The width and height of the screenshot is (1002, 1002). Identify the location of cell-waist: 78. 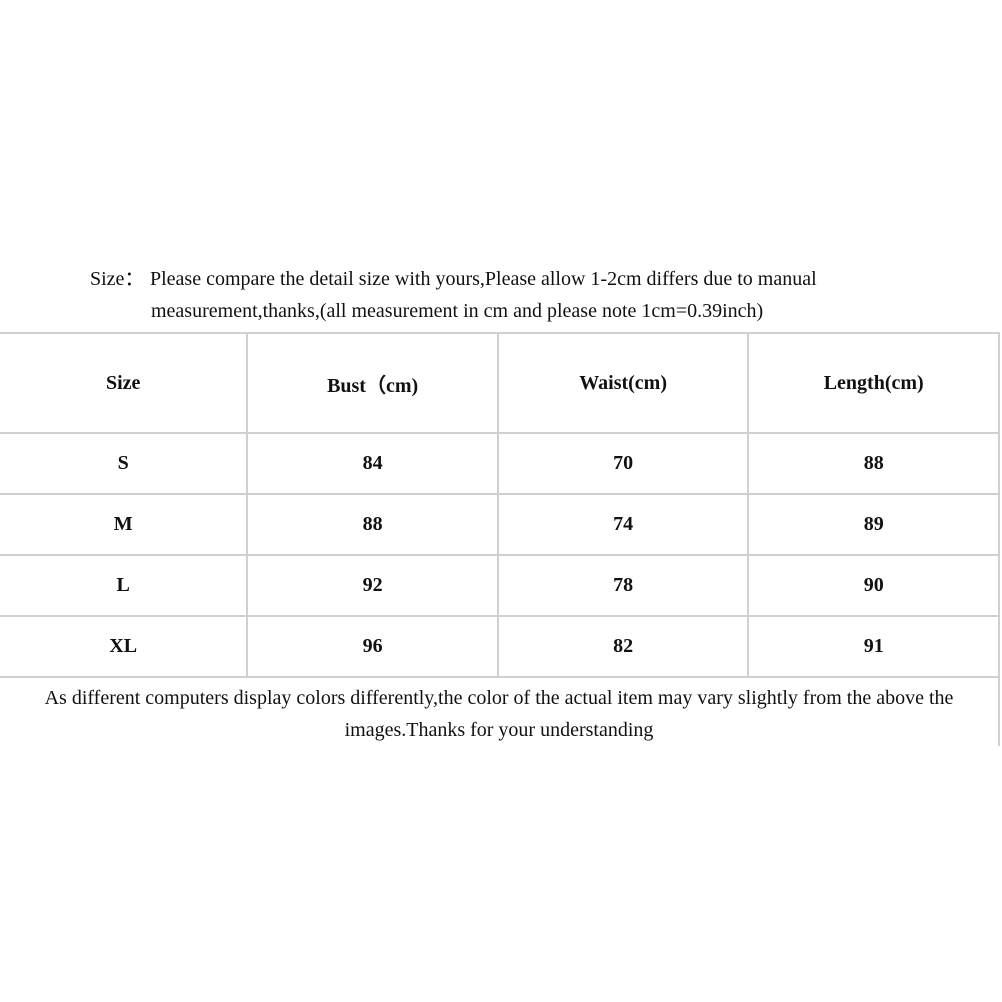
(623, 585).